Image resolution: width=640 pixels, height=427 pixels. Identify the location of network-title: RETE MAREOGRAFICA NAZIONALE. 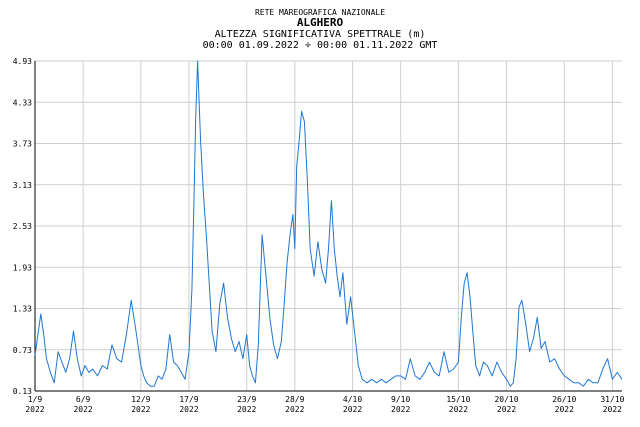
(320, 12).